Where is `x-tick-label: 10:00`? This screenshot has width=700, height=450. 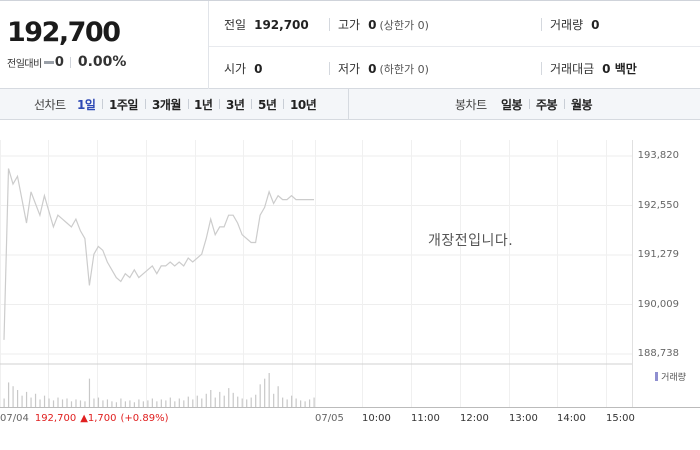 x-tick-label: 10:00 is located at coordinates (376, 418).